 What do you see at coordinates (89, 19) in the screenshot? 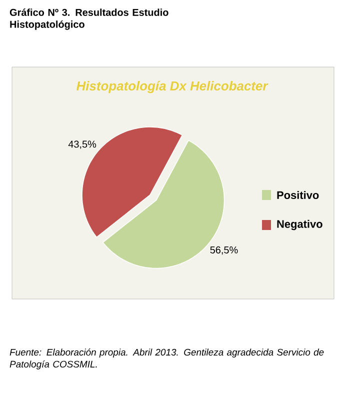
I see `chart-title: Gráfico Nº 3. Resultados Estudio Histopatológico` at bounding box center [89, 19].